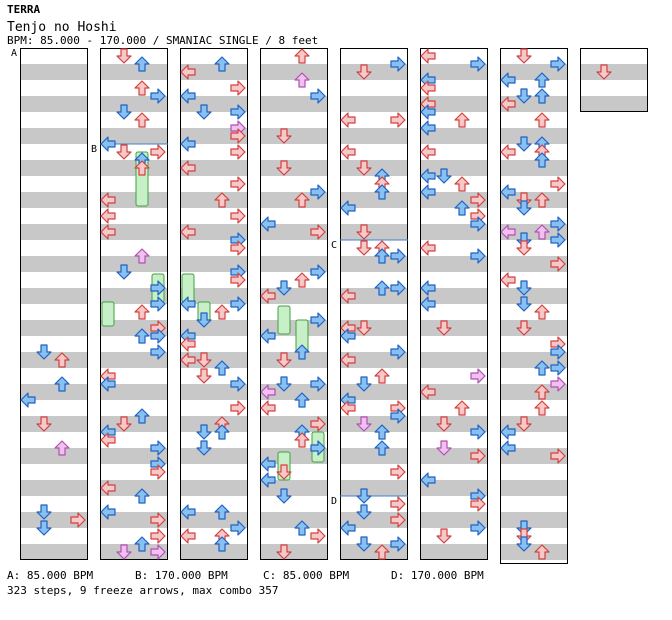  I want to click on chart-column, so click(614, 80).